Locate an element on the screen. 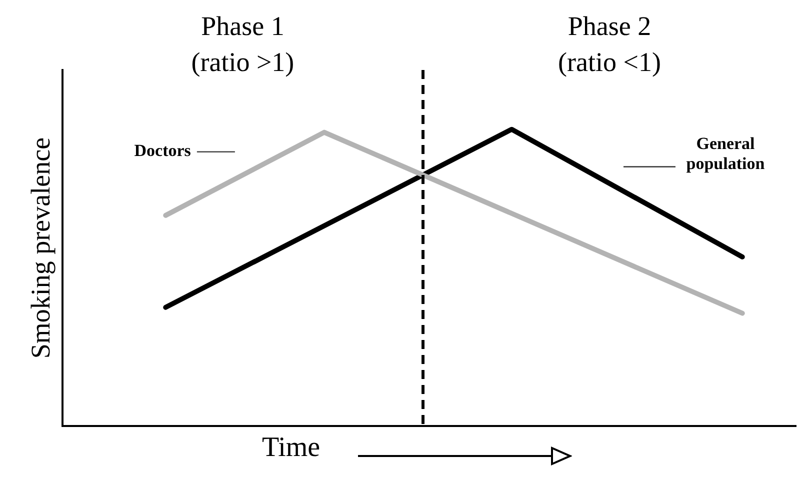 This screenshot has width=808, height=480. text: Phase 1 (ratio >1) is located at coordinates (242, 44).